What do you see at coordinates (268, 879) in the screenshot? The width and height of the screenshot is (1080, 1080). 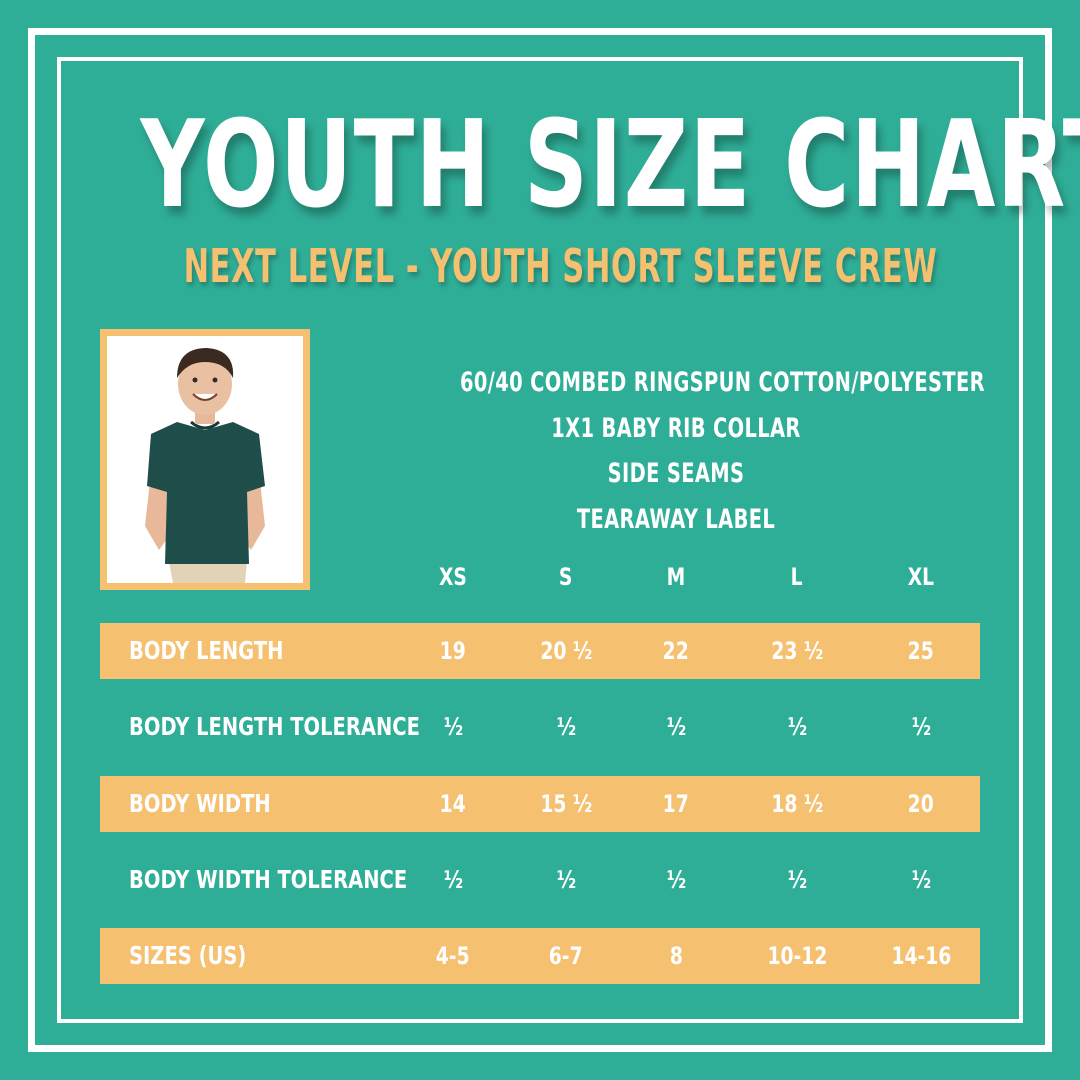 I see `row-label: BODY WIDTH TOLERANCE` at bounding box center [268, 879].